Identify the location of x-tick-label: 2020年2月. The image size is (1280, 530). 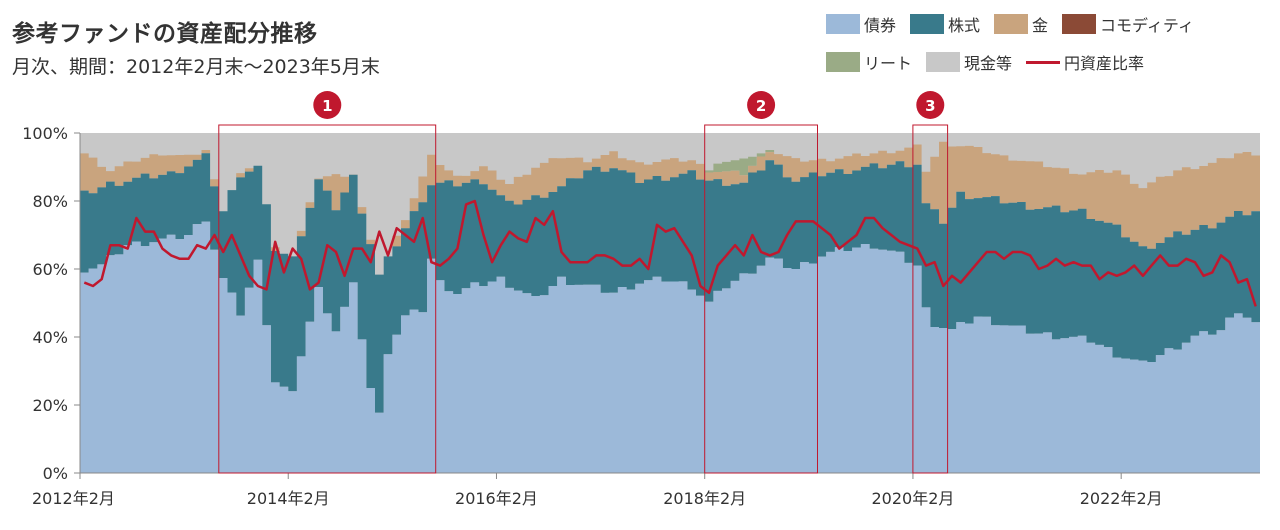
(912, 498).